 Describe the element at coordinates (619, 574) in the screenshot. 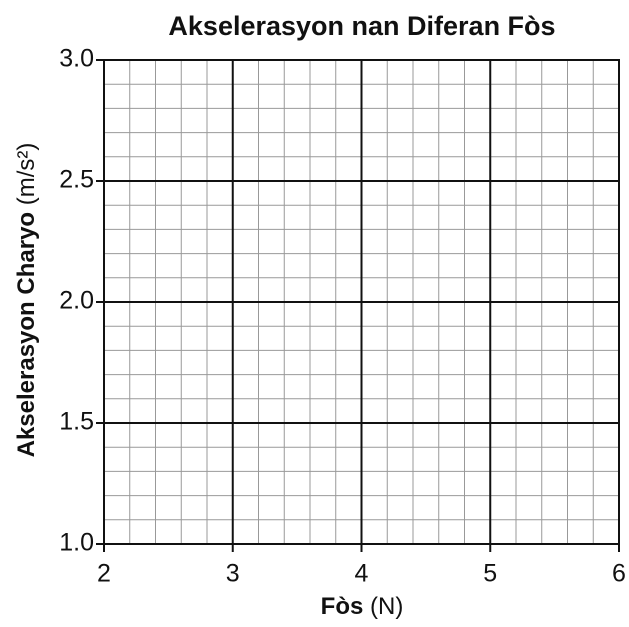

I see `x-tick-label: 6` at that location.